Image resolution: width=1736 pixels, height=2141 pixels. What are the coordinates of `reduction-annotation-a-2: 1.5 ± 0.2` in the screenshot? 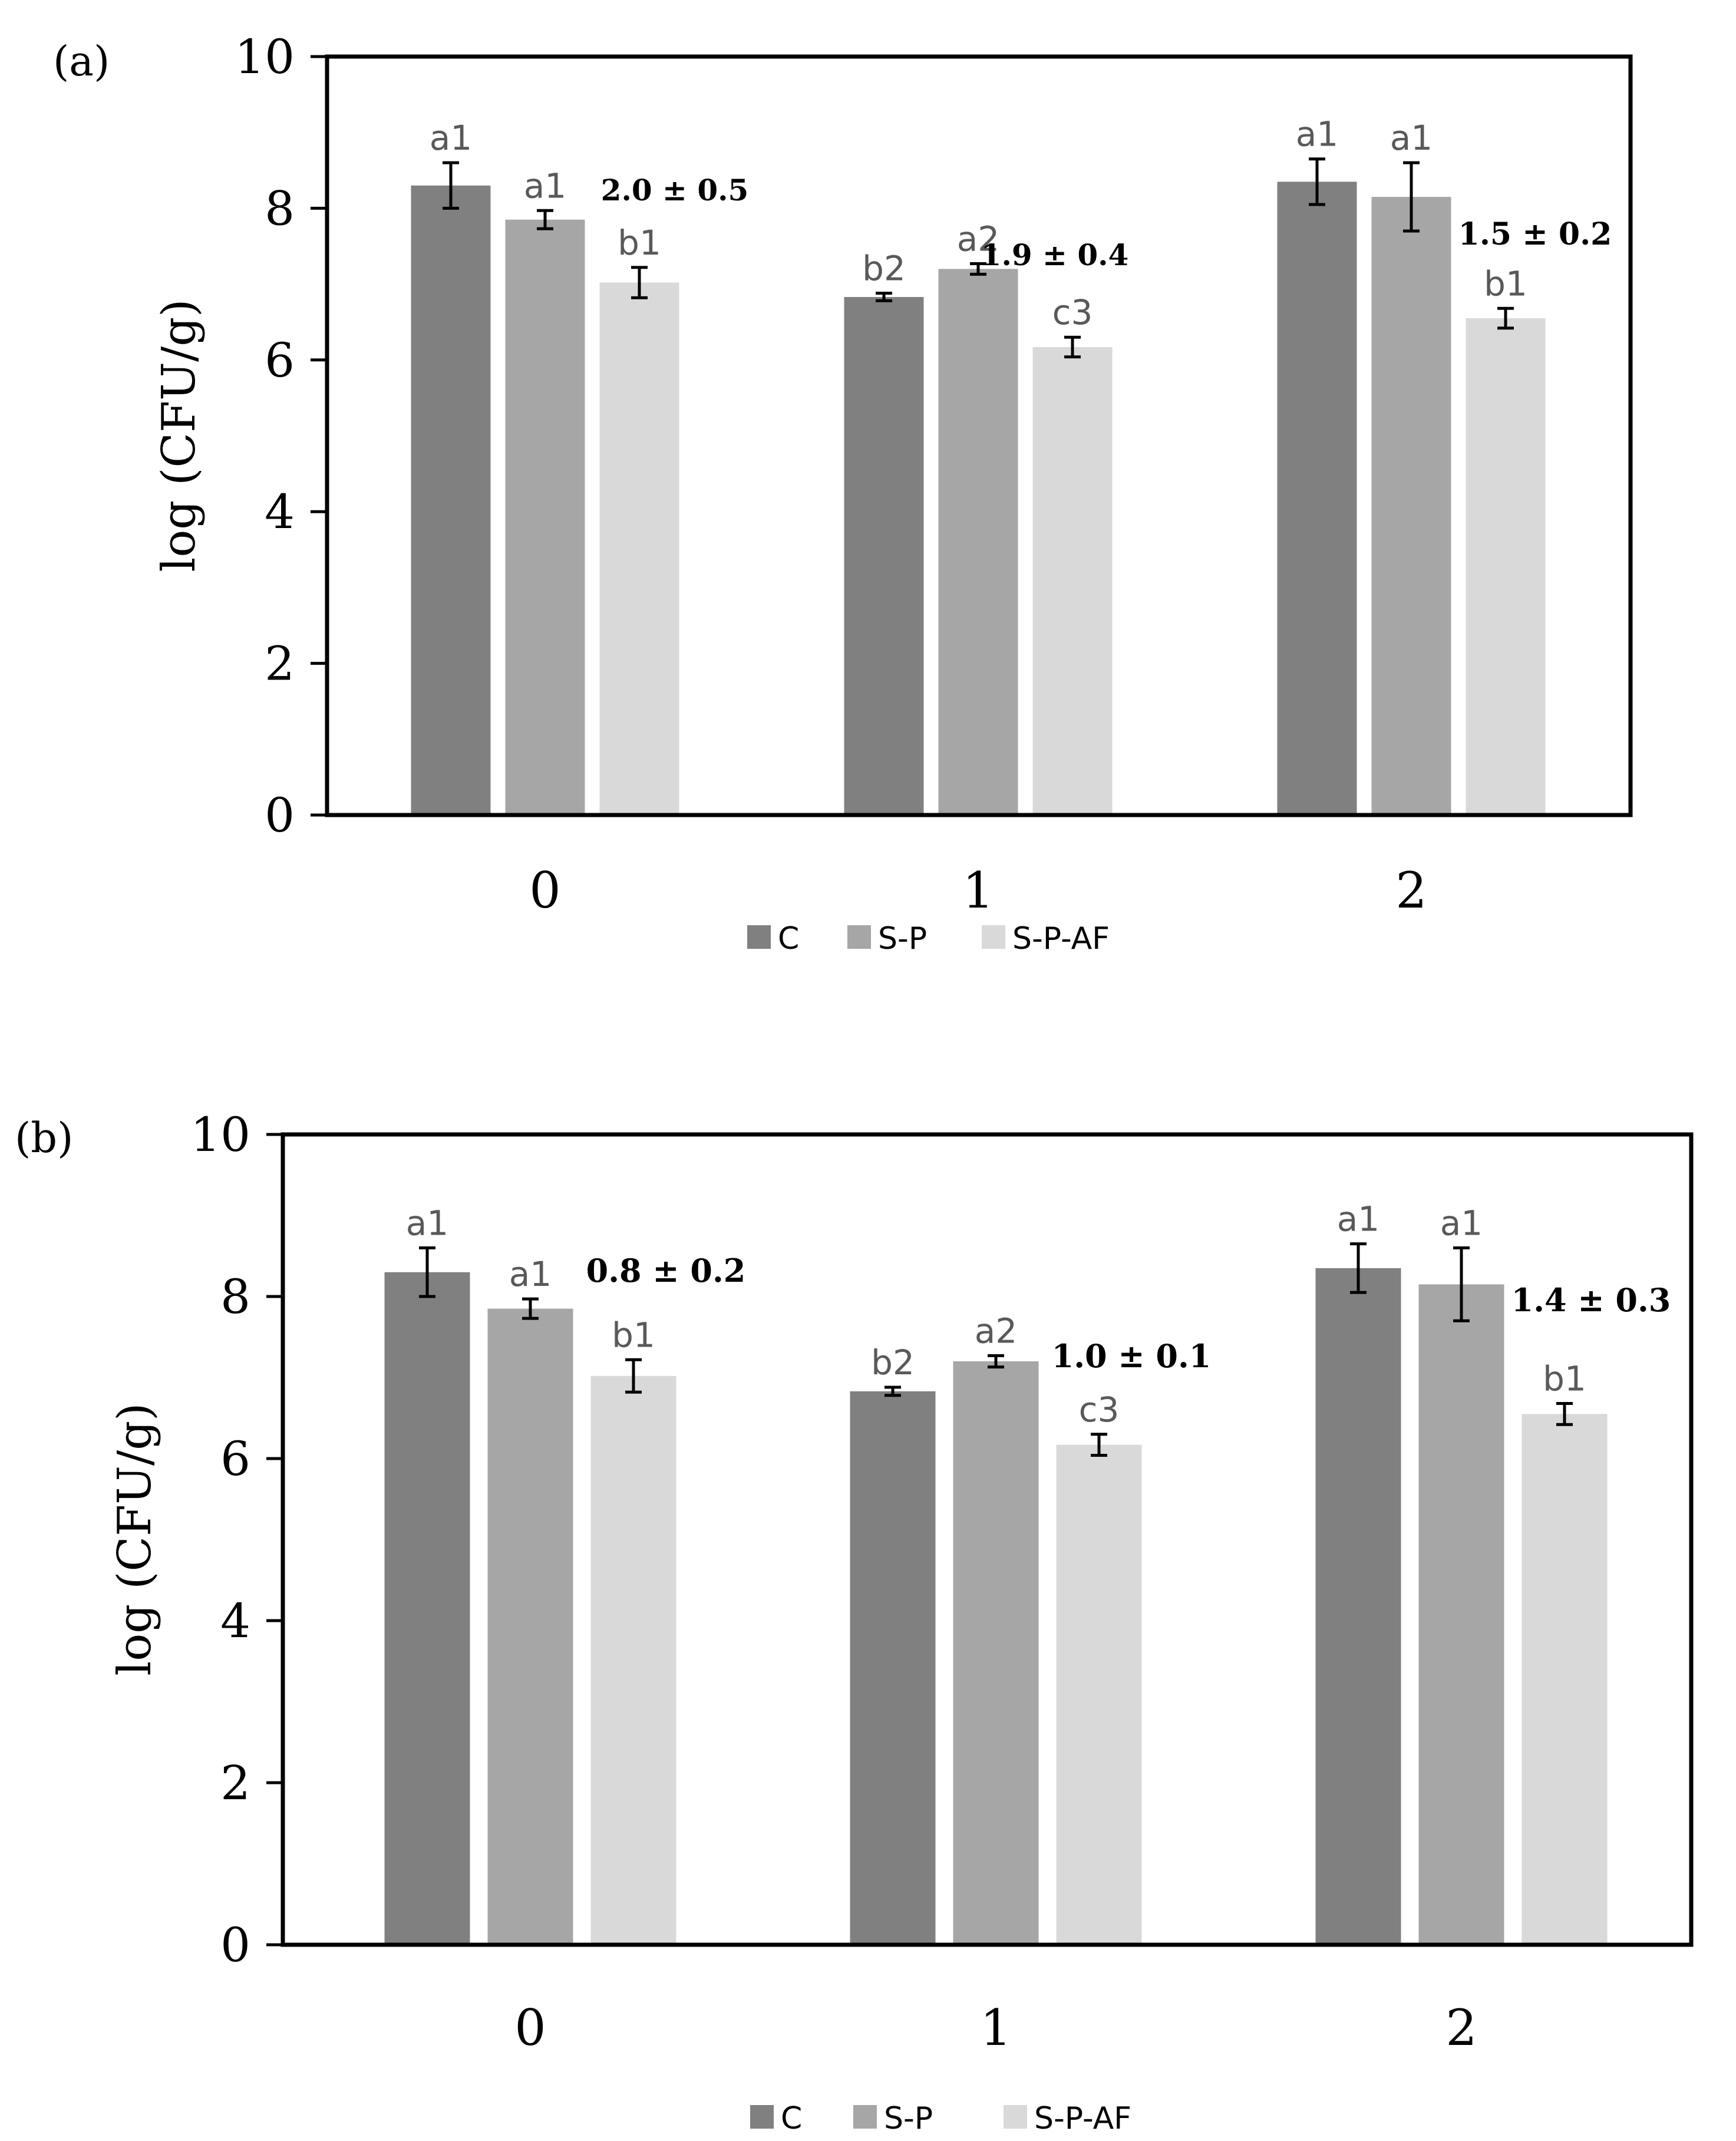 It's located at (1535, 234).